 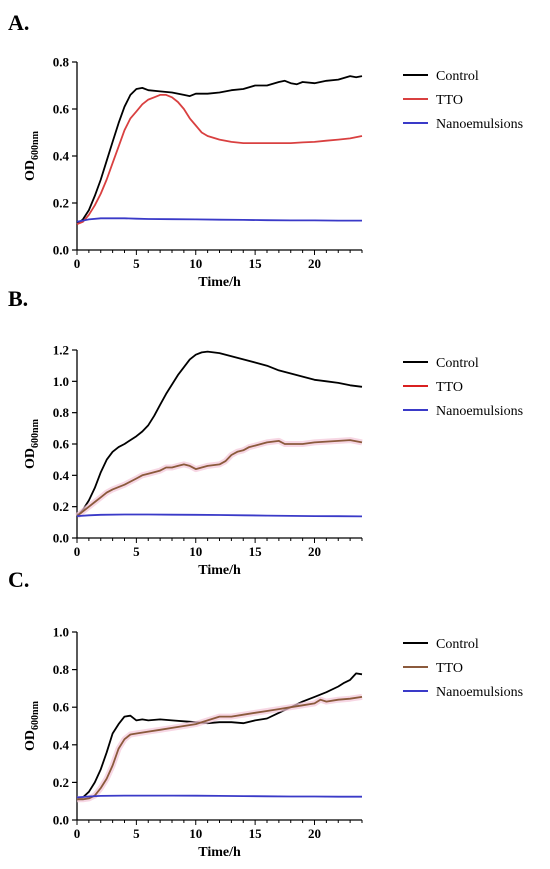 I want to click on series-error-band-tto, so click(x=219, y=478).